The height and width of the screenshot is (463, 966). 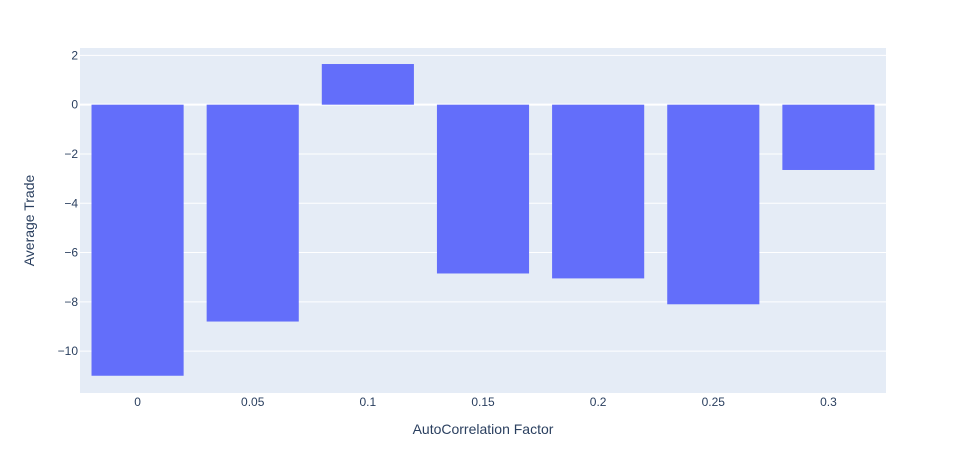 I want to click on y-tick-labels: 2 0 −2 −4 −6 −8 −10, so click(x=68, y=203).